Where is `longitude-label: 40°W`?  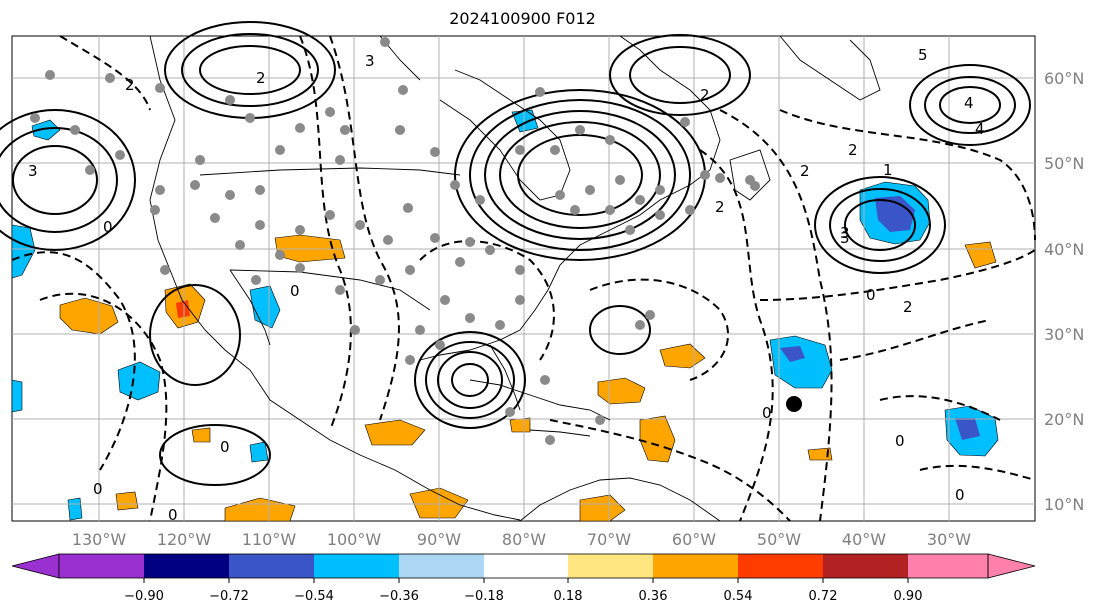
longitude-label: 40°W is located at coordinates (864, 539).